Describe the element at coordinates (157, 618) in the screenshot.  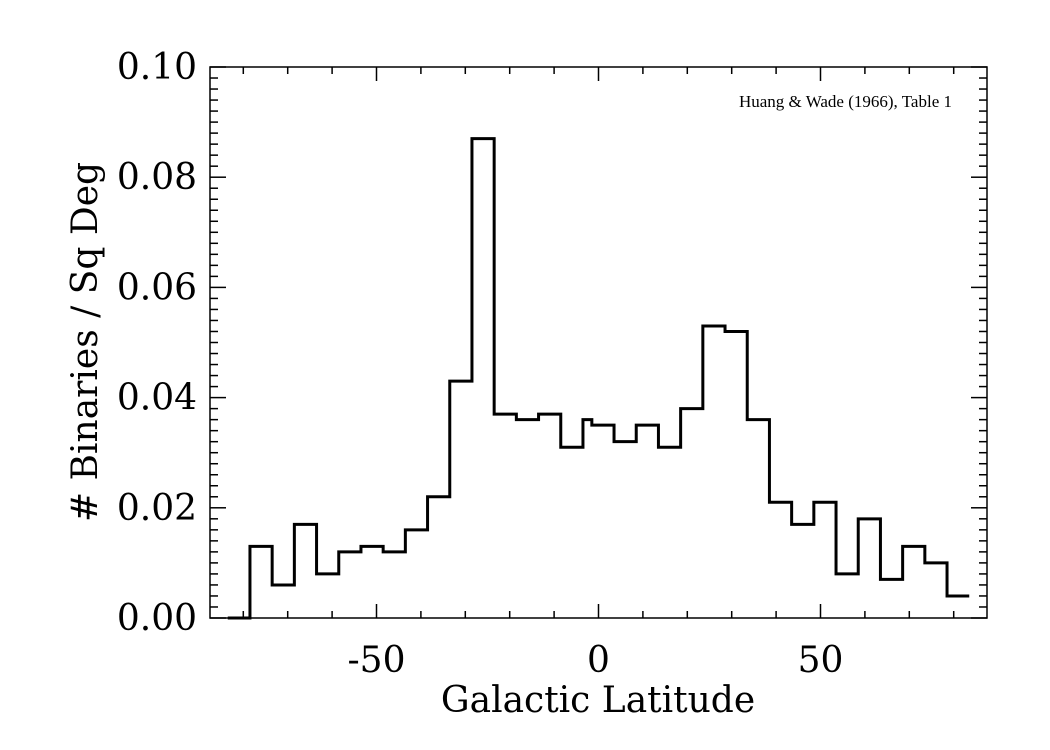
I see `y-tick-label: 0.00` at that location.